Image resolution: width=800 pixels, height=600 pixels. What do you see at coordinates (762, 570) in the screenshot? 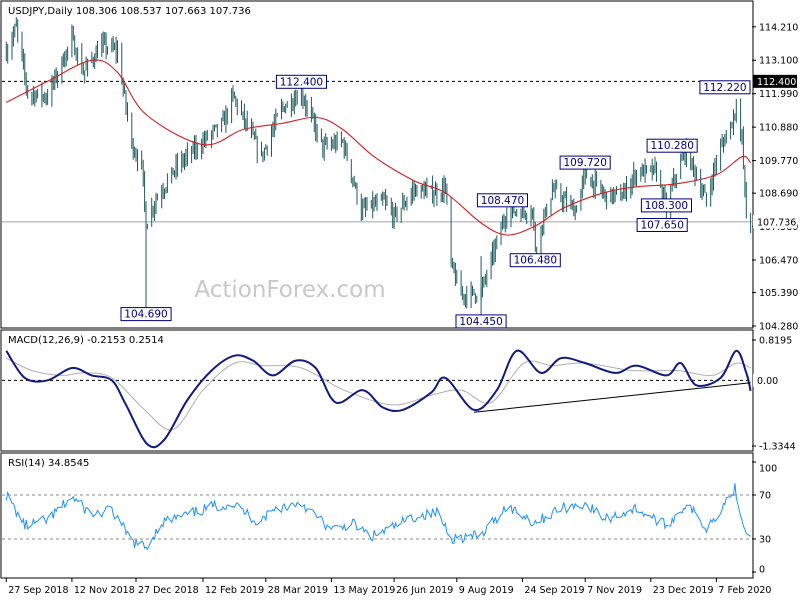
I see `rsi-y-tick-label: 0` at bounding box center [762, 570].